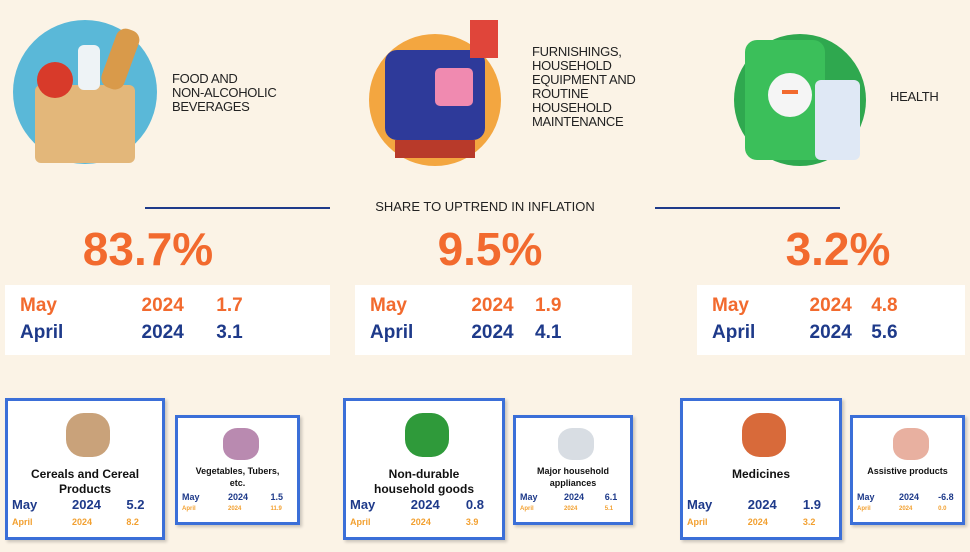 The image size is (970, 552). Describe the element at coordinates (85, 124) in the screenshot. I see `grocery-bag` at that location.